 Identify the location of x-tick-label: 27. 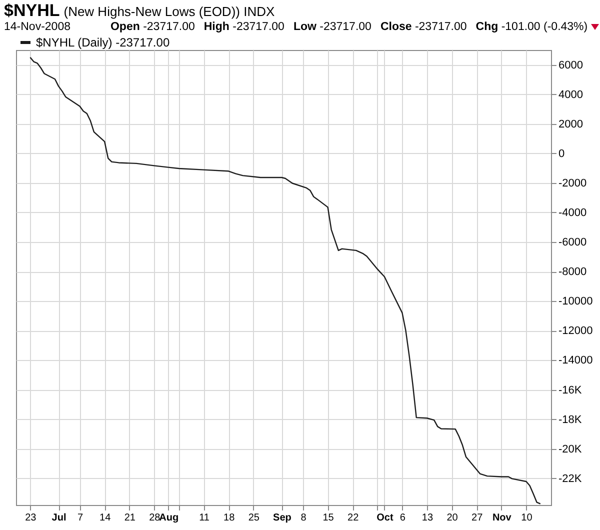
(478, 518).